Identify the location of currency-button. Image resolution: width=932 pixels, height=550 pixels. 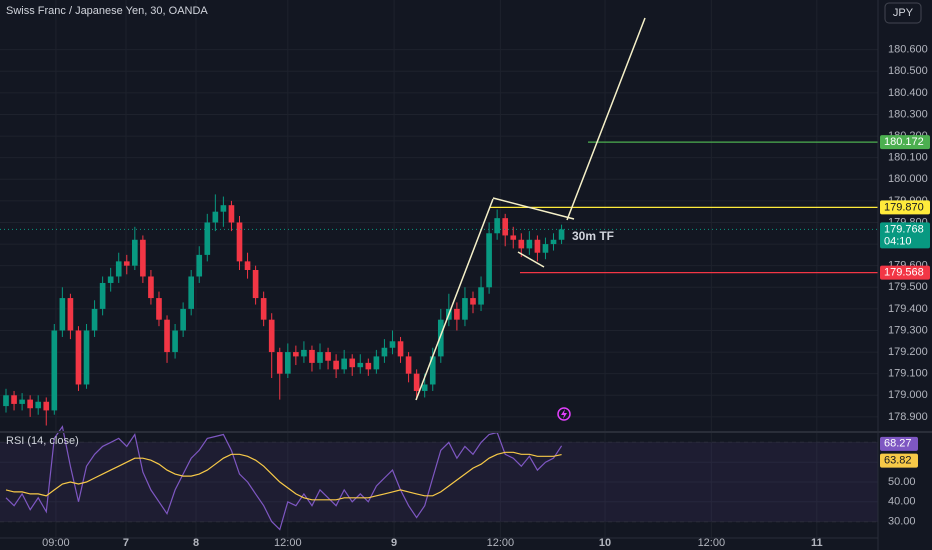
(903, 13).